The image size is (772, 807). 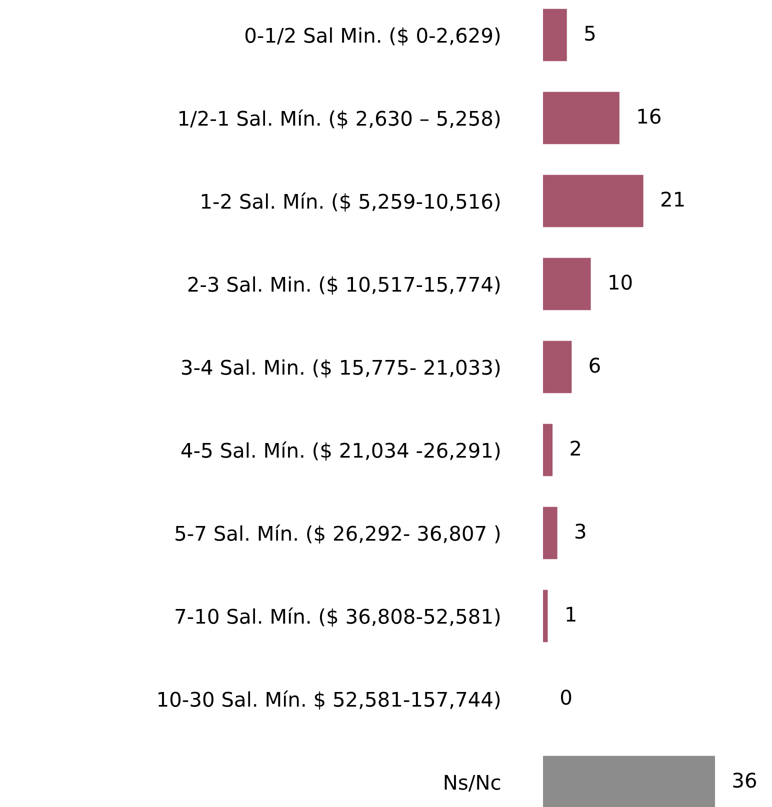 I want to click on y-tick-label: Ns/Nc, so click(x=472, y=783).